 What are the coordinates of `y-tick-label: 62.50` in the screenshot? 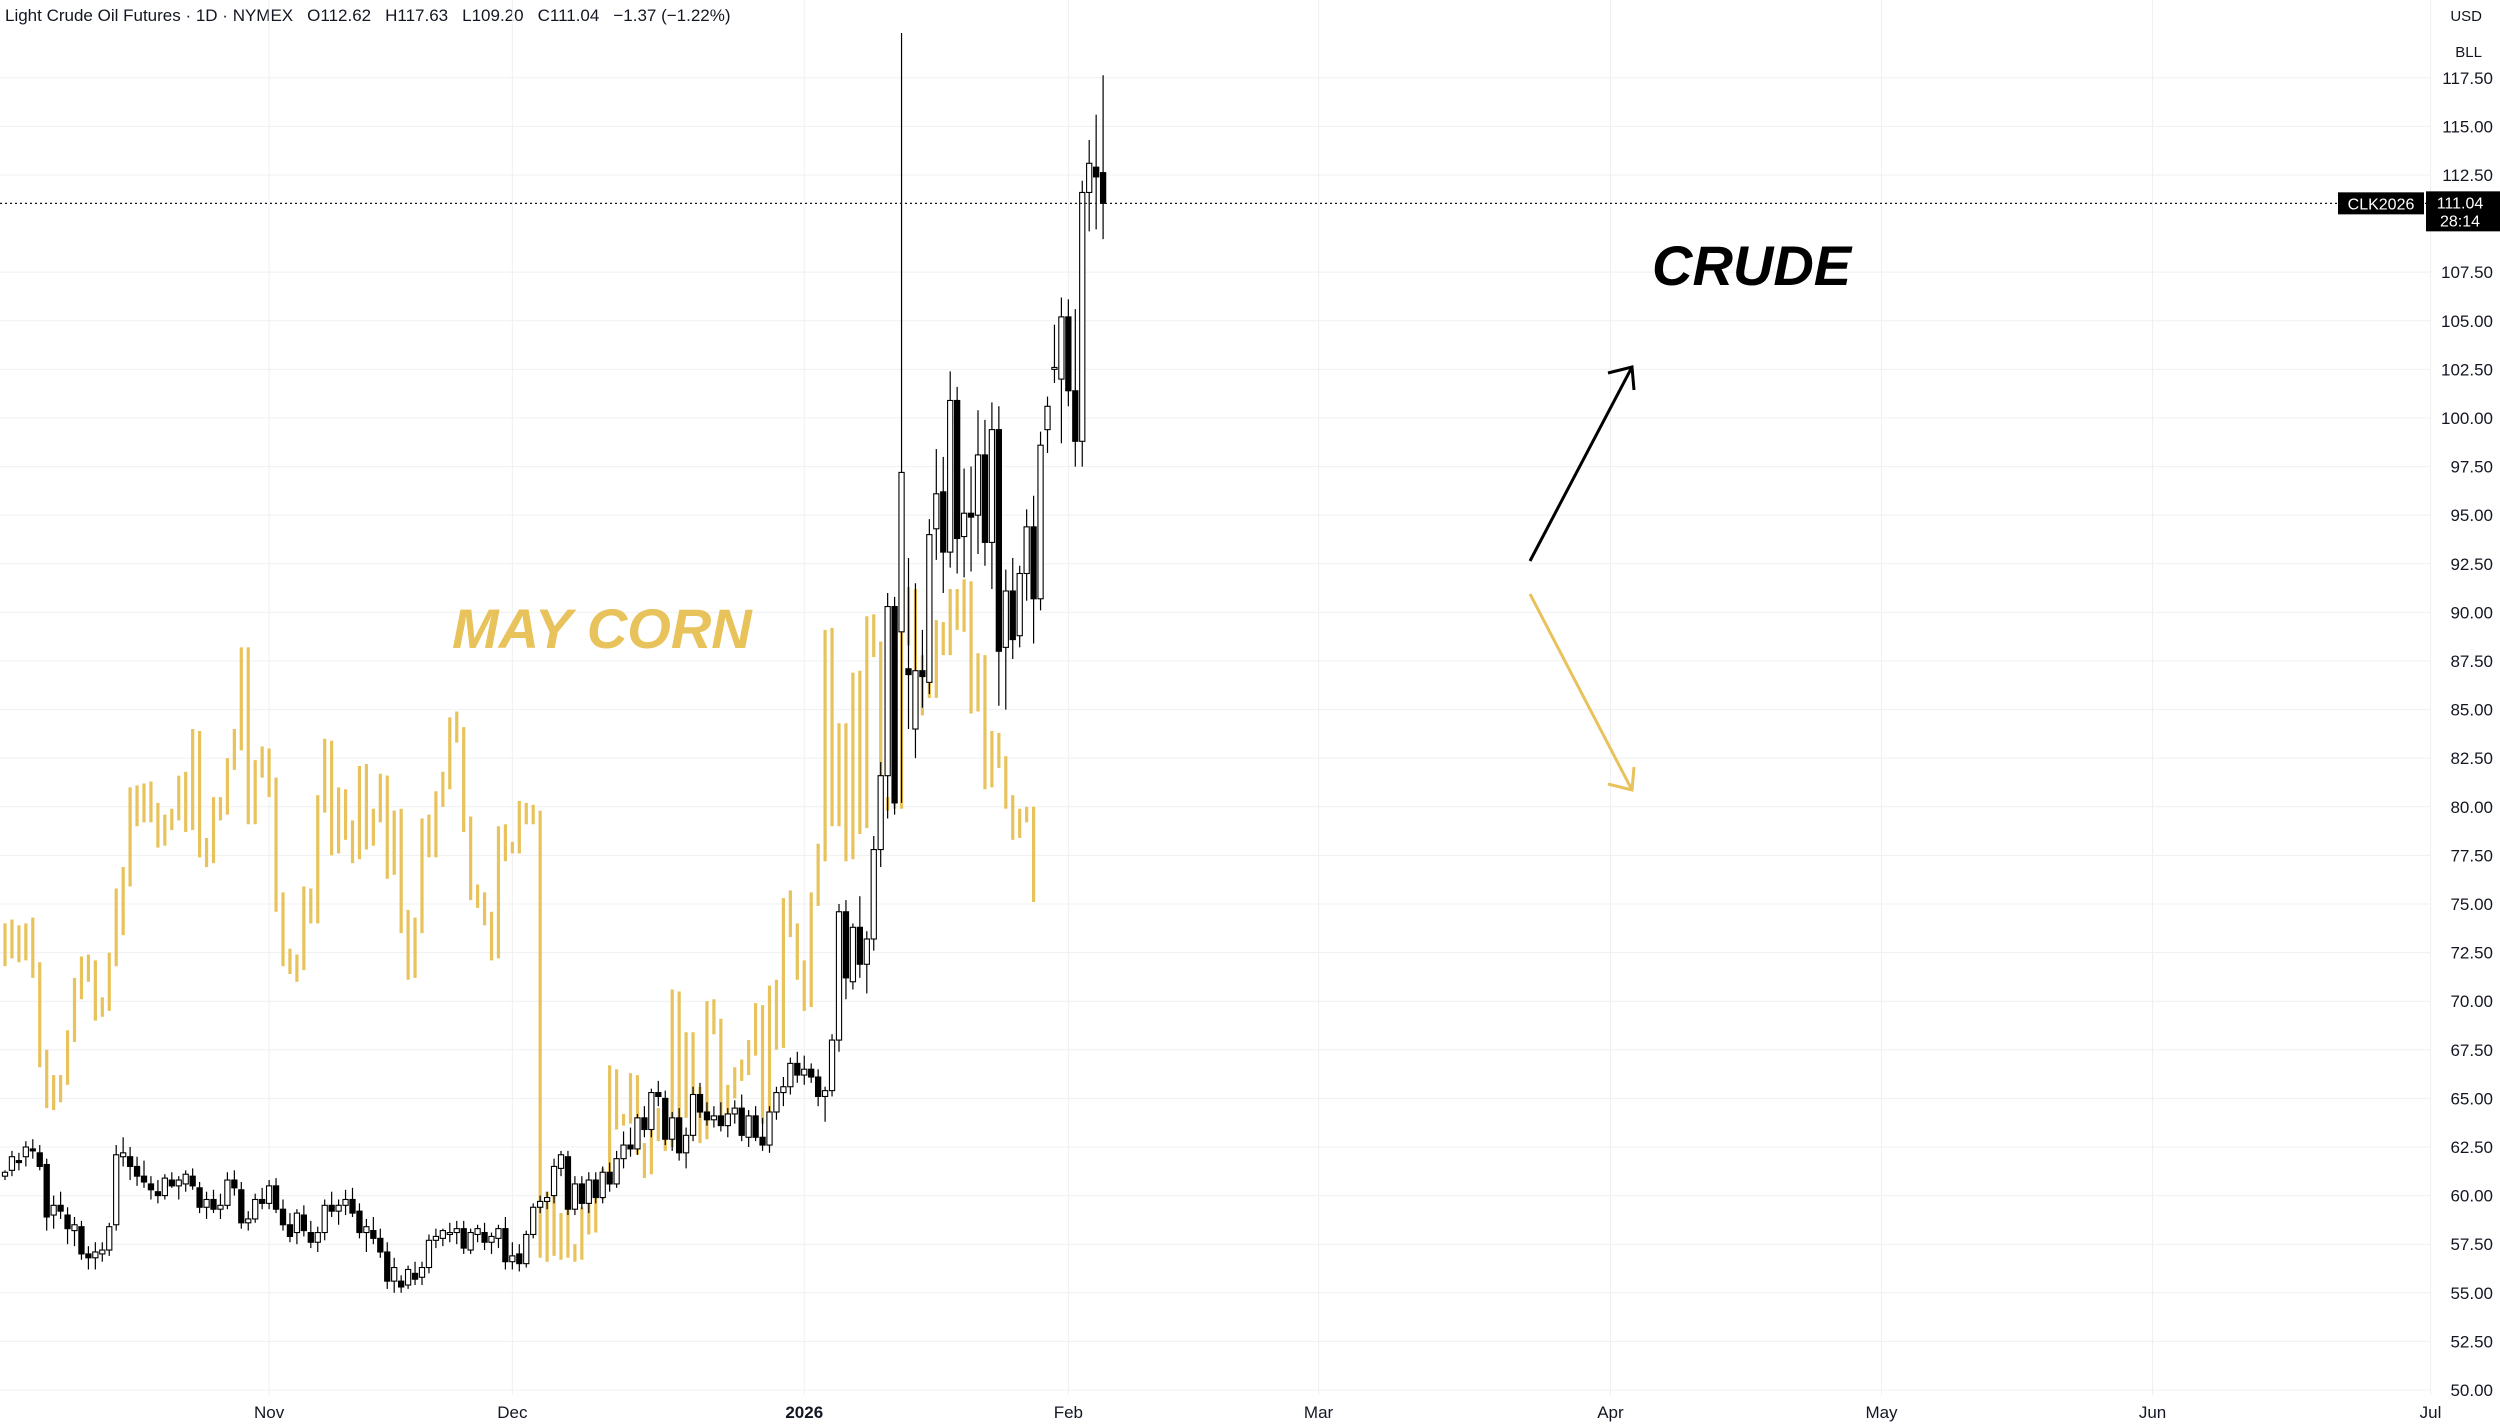 It's located at (2471, 1147).